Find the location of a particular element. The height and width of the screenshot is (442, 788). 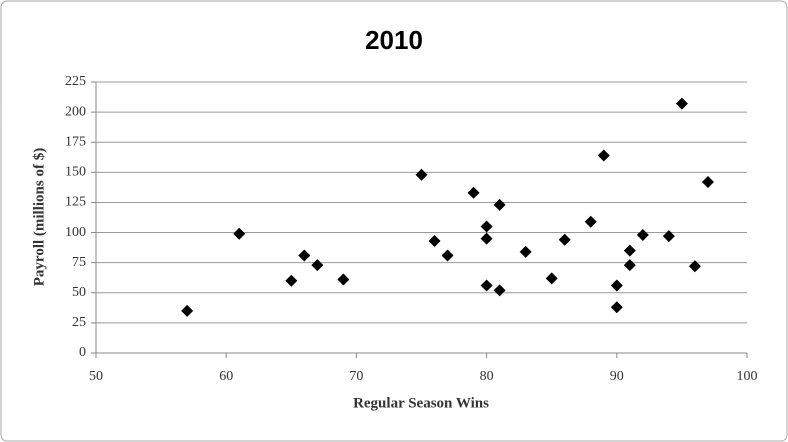

y-tick-label: 225 is located at coordinates (75, 81).